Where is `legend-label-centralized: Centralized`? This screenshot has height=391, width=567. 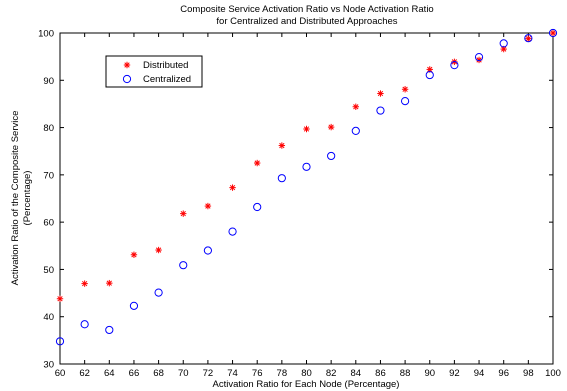 legend-label-centralized: Centralized is located at coordinates (167, 79).